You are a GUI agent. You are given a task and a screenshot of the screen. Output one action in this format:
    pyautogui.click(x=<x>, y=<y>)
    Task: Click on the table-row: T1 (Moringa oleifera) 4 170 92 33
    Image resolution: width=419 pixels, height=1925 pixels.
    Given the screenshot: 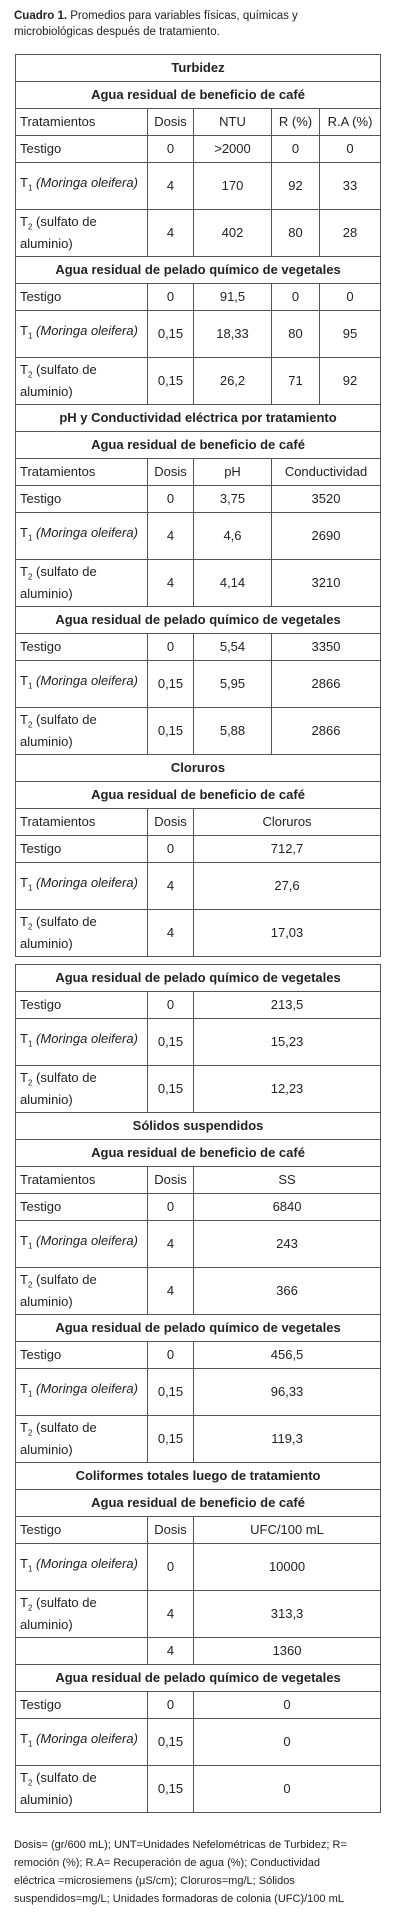 What is the action you would take?
    pyautogui.click(x=198, y=186)
    